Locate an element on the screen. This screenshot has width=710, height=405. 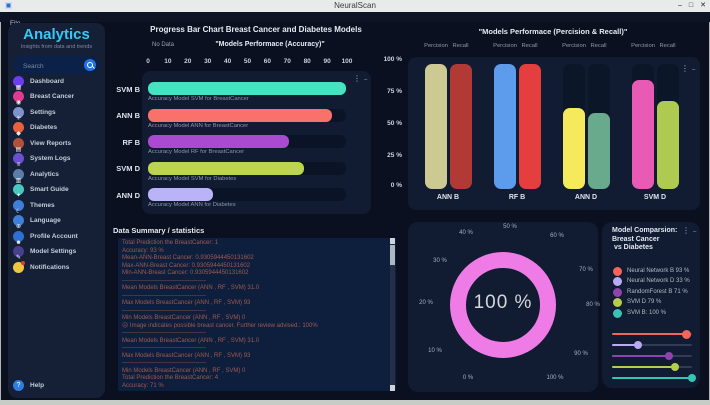
sidebar-item-notifications: Notifications is located at coordinates (56, 267).